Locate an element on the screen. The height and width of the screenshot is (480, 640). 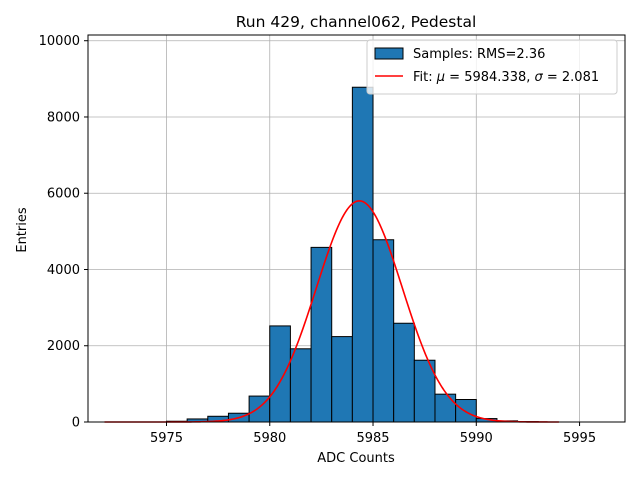
y-tick-label: 4000 is located at coordinates (63, 270).